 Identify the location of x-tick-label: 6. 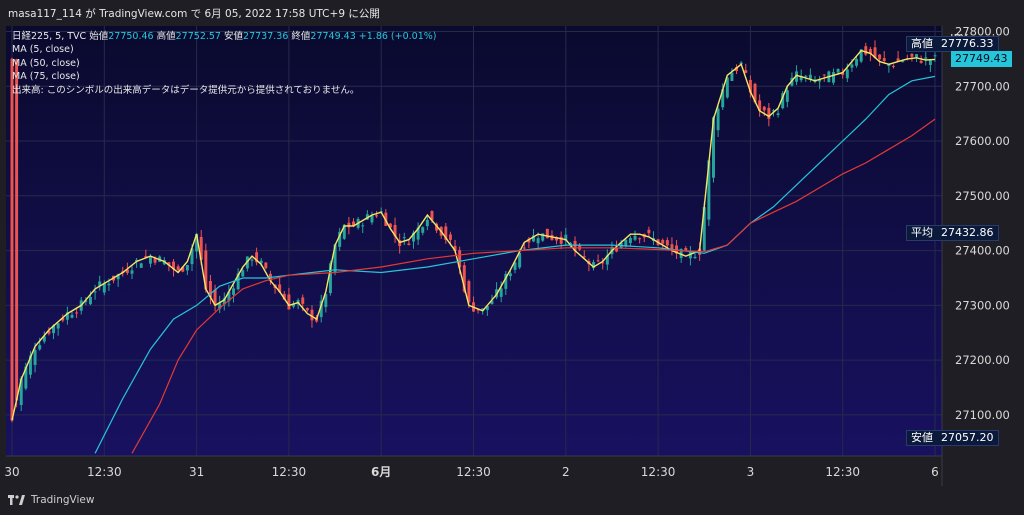
(935, 472).